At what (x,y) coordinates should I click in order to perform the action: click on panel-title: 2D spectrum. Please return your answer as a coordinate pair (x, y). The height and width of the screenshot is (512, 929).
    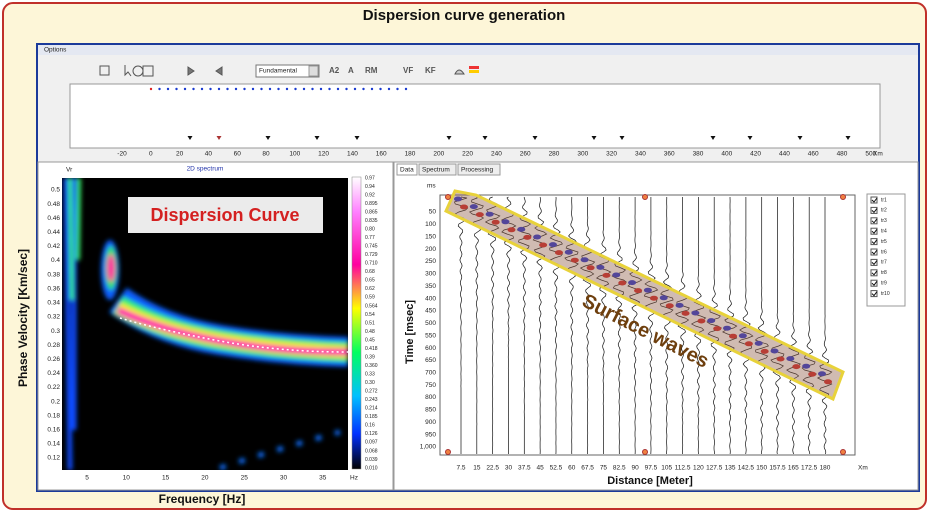
    Looking at the image, I should click on (205, 169).